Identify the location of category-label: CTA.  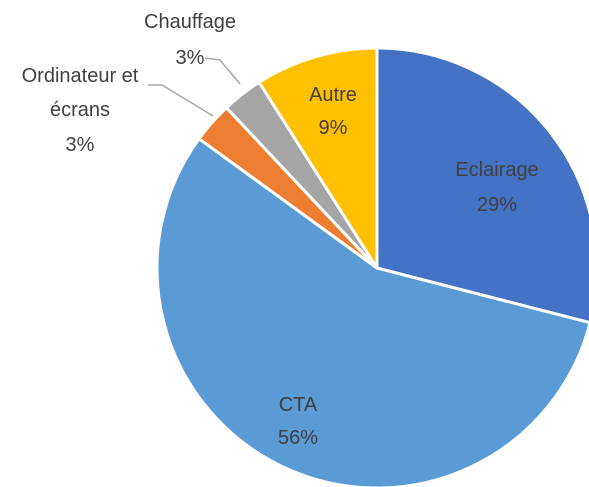
(298, 405).